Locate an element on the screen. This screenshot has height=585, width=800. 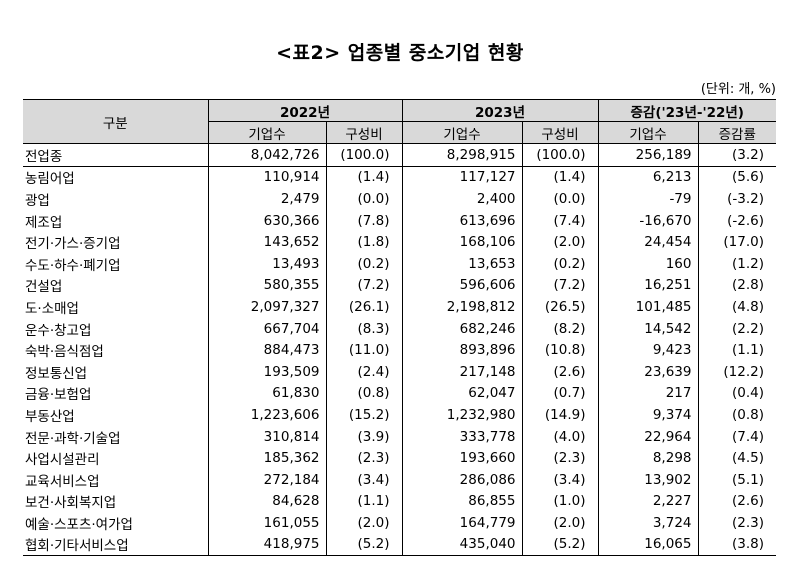
cell-share-2022: (1.8) is located at coordinates (364, 242).